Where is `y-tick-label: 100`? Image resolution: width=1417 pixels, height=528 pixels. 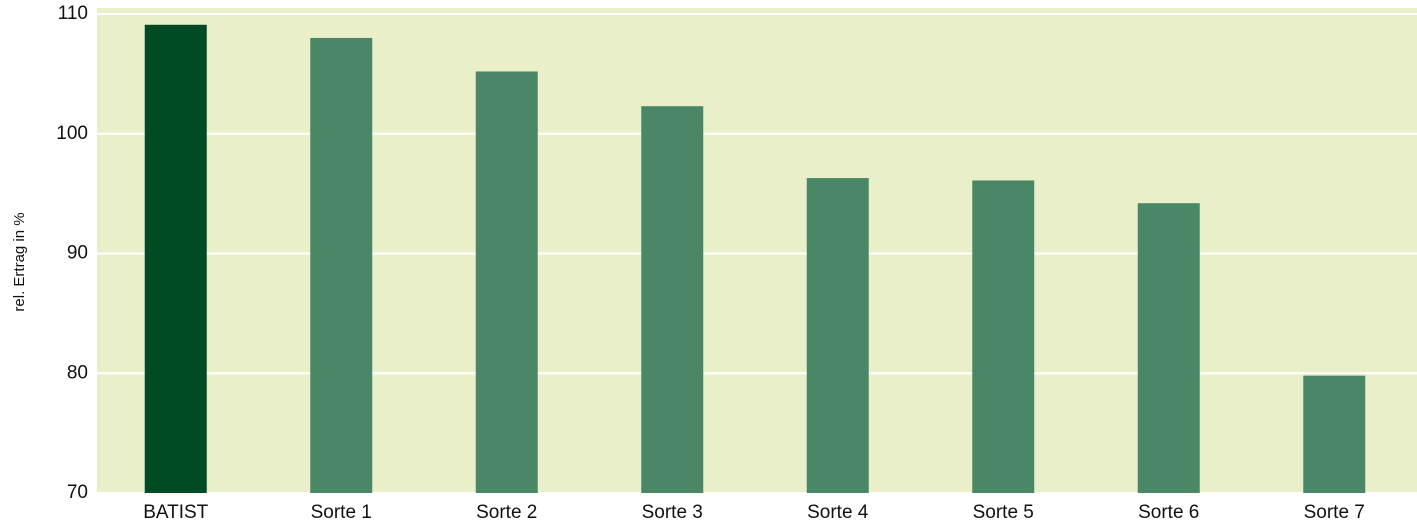
y-tick-label: 100 is located at coordinates (72, 133).